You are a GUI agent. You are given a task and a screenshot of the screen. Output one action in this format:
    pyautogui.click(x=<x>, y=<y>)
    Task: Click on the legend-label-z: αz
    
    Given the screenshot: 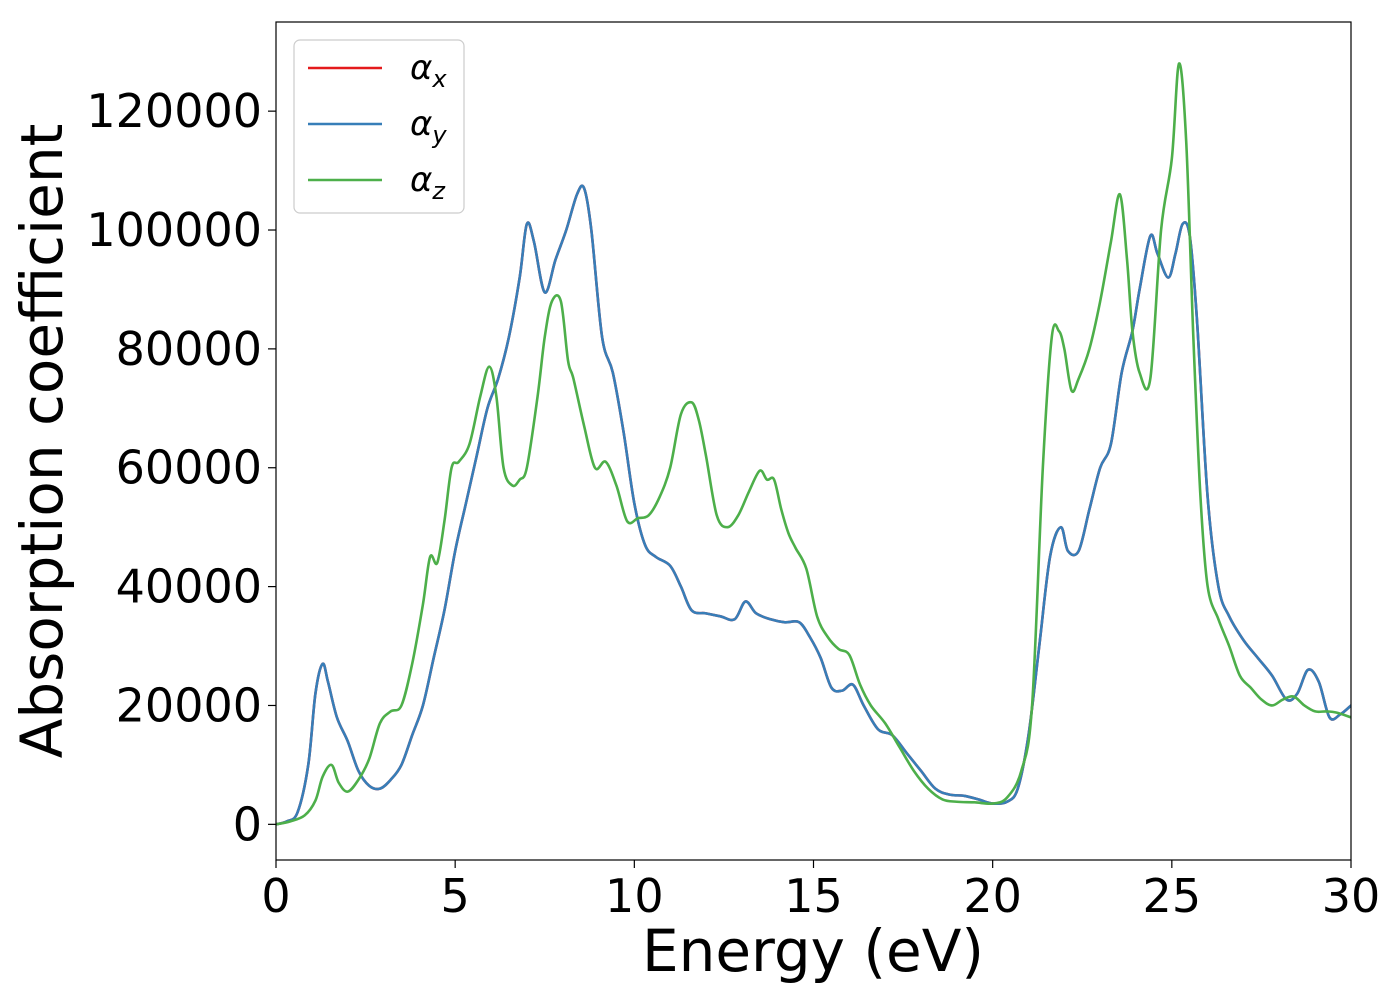 What is the action you would take?
    pyautogui.click(x=428, y=182)
    